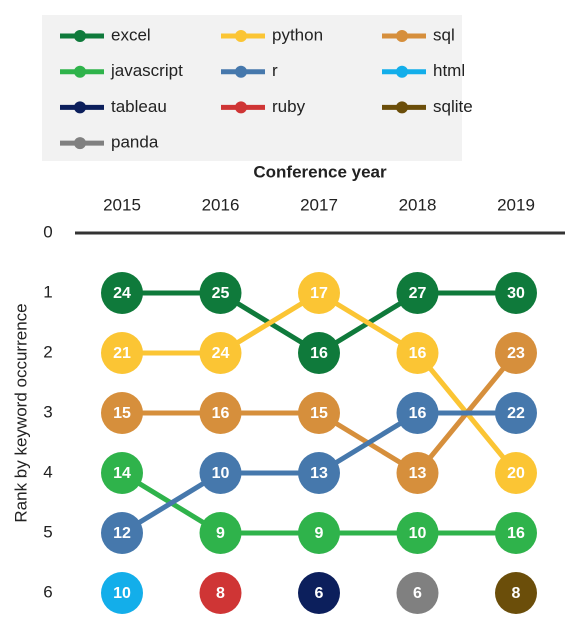  I want to click on count-label: 17, so click(319, 293).